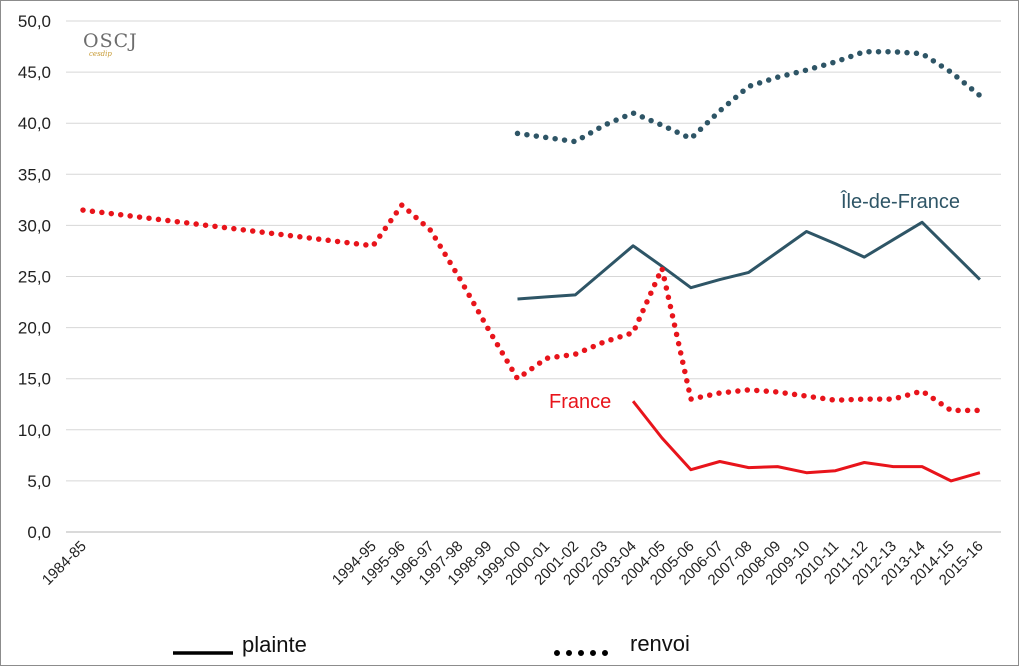 Image resolution: width=1019 pixels, height=666 pixels. What do you see at coordinates (64, 563) in the screenshot?
I see `x-tick-label: 1984-85` at bounding box center [64, 563].